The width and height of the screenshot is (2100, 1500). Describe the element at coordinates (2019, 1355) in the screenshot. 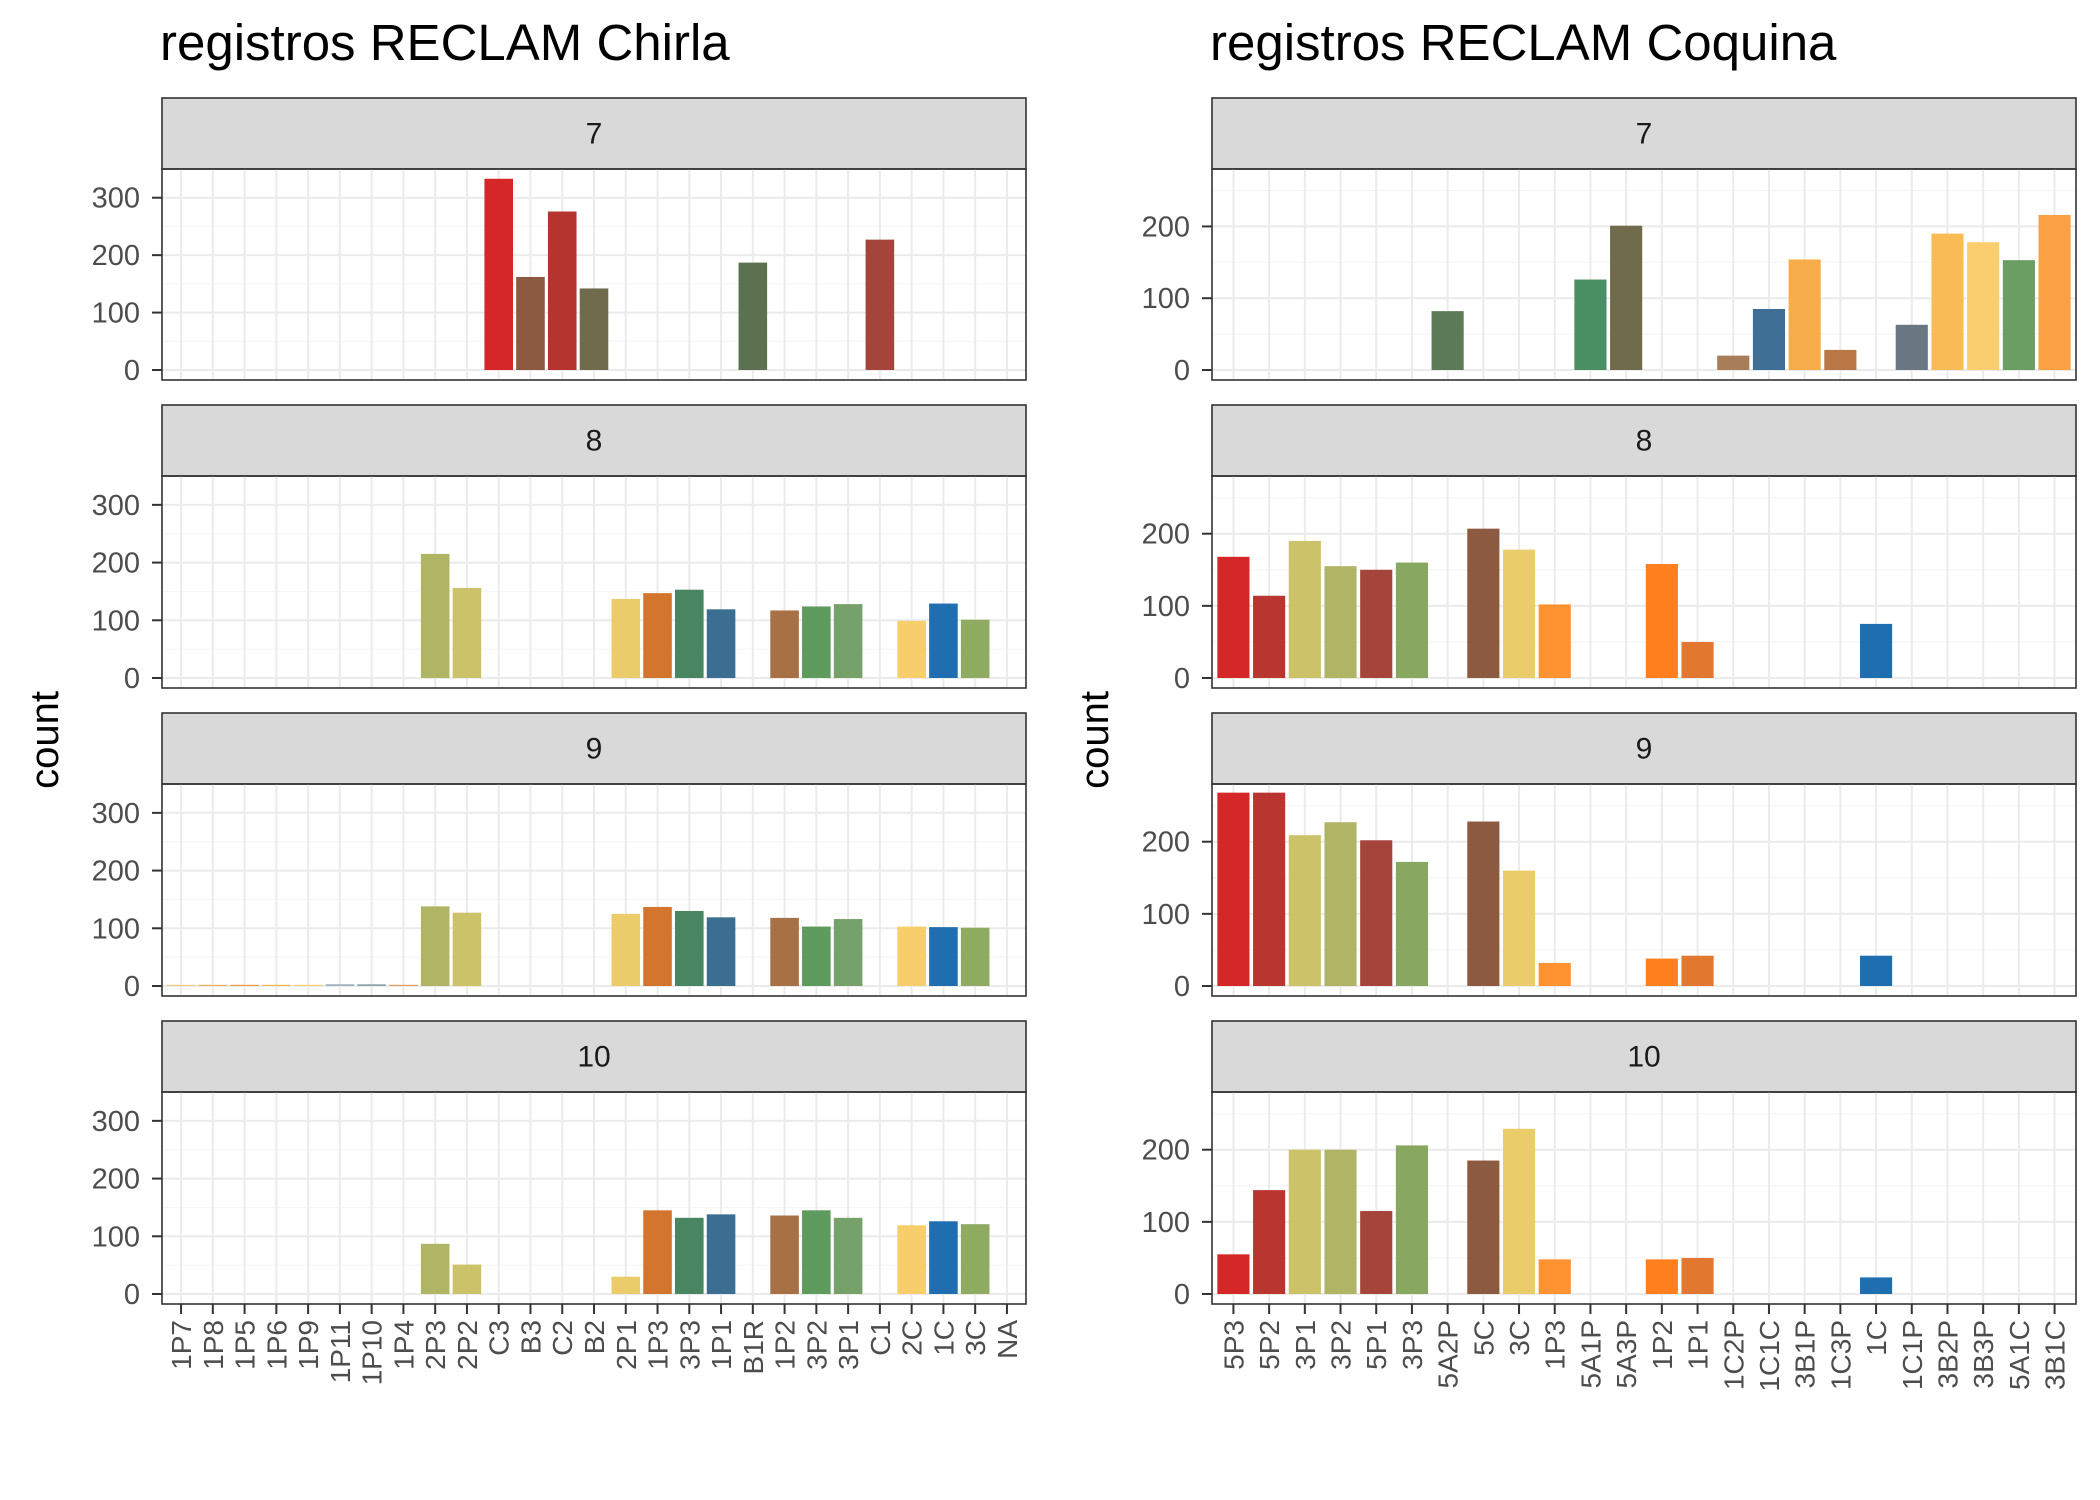

I see `x-tick-label-5A1C: 5A1C` at that location.